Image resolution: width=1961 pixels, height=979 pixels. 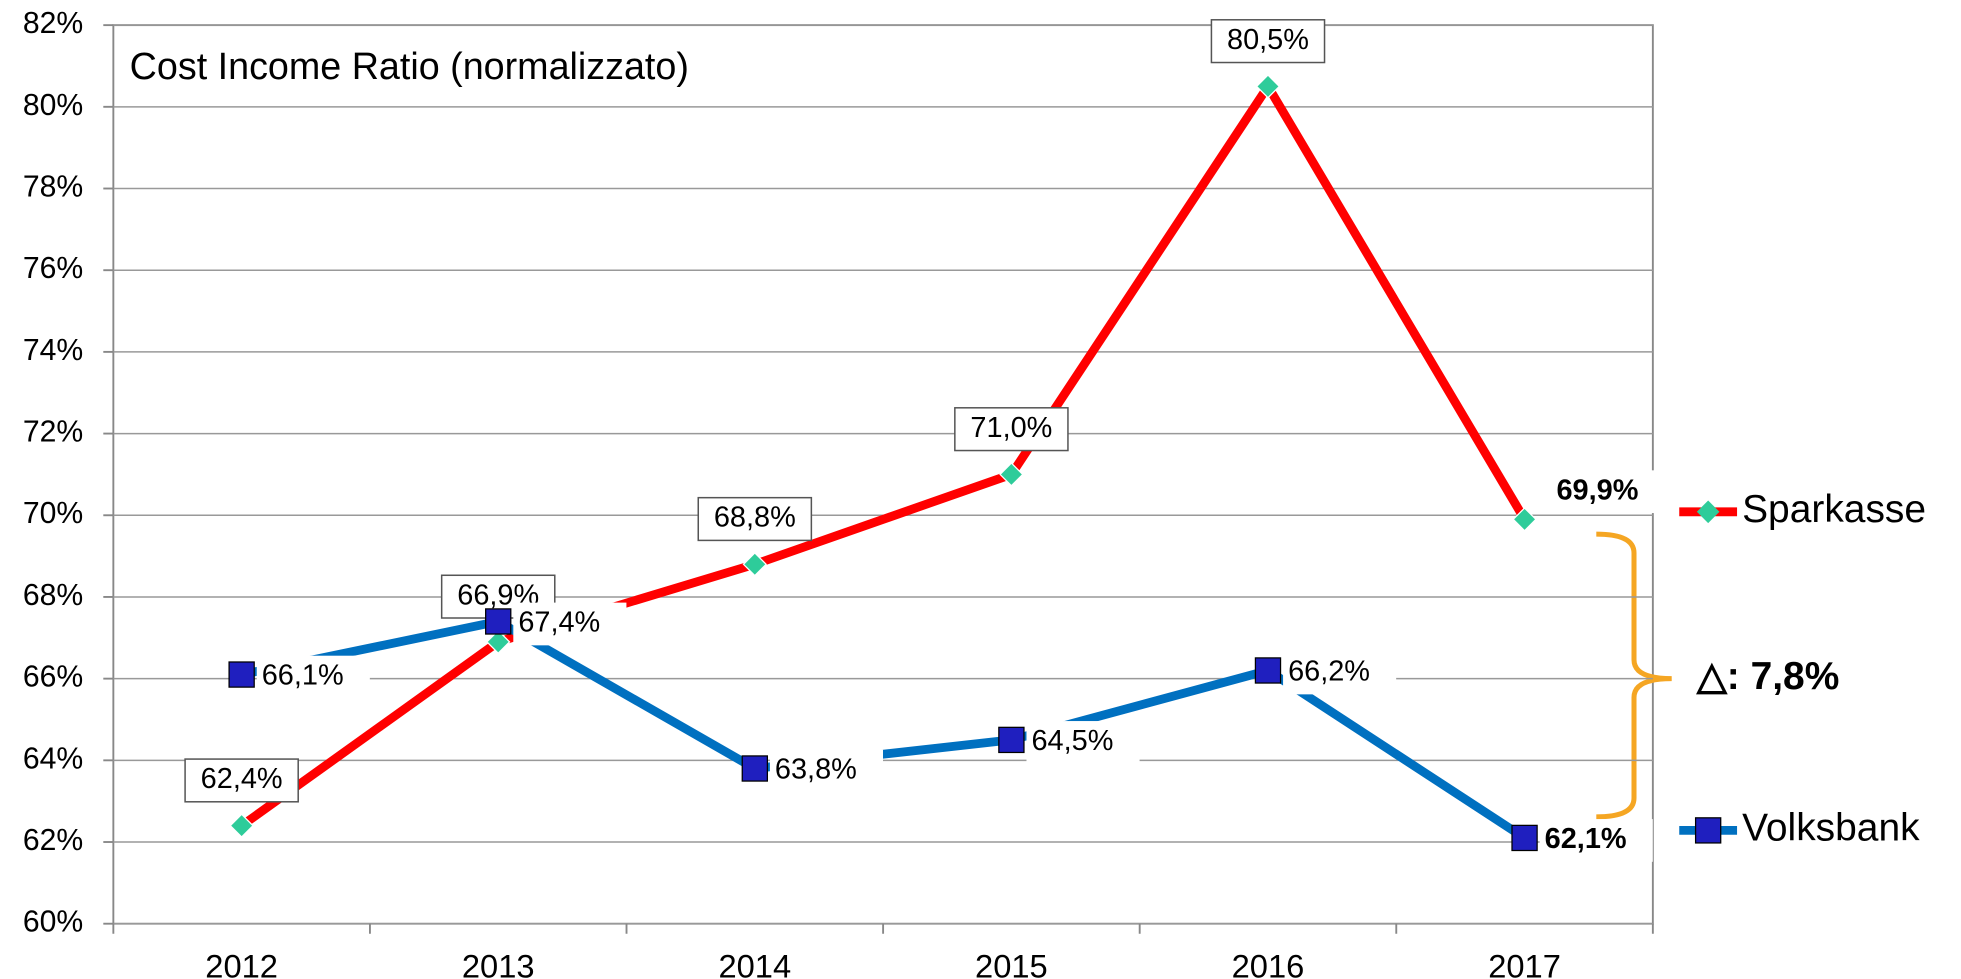 I want to click on x-tick-label: 2013, so click(x=498, y=963).